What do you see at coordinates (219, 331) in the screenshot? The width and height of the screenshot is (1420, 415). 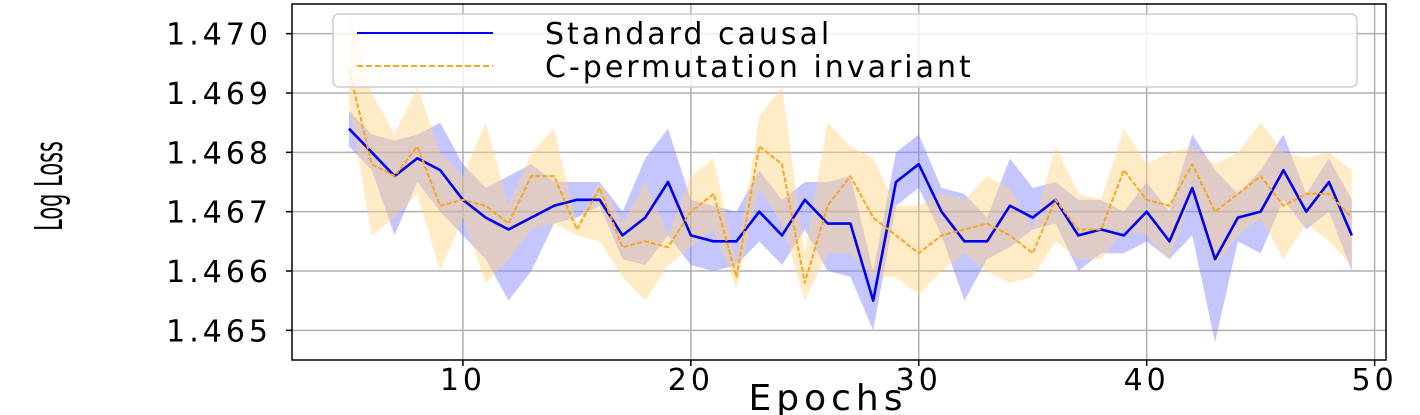 I see `y-tick-label: 1.465` at bounding box center [219, 331].